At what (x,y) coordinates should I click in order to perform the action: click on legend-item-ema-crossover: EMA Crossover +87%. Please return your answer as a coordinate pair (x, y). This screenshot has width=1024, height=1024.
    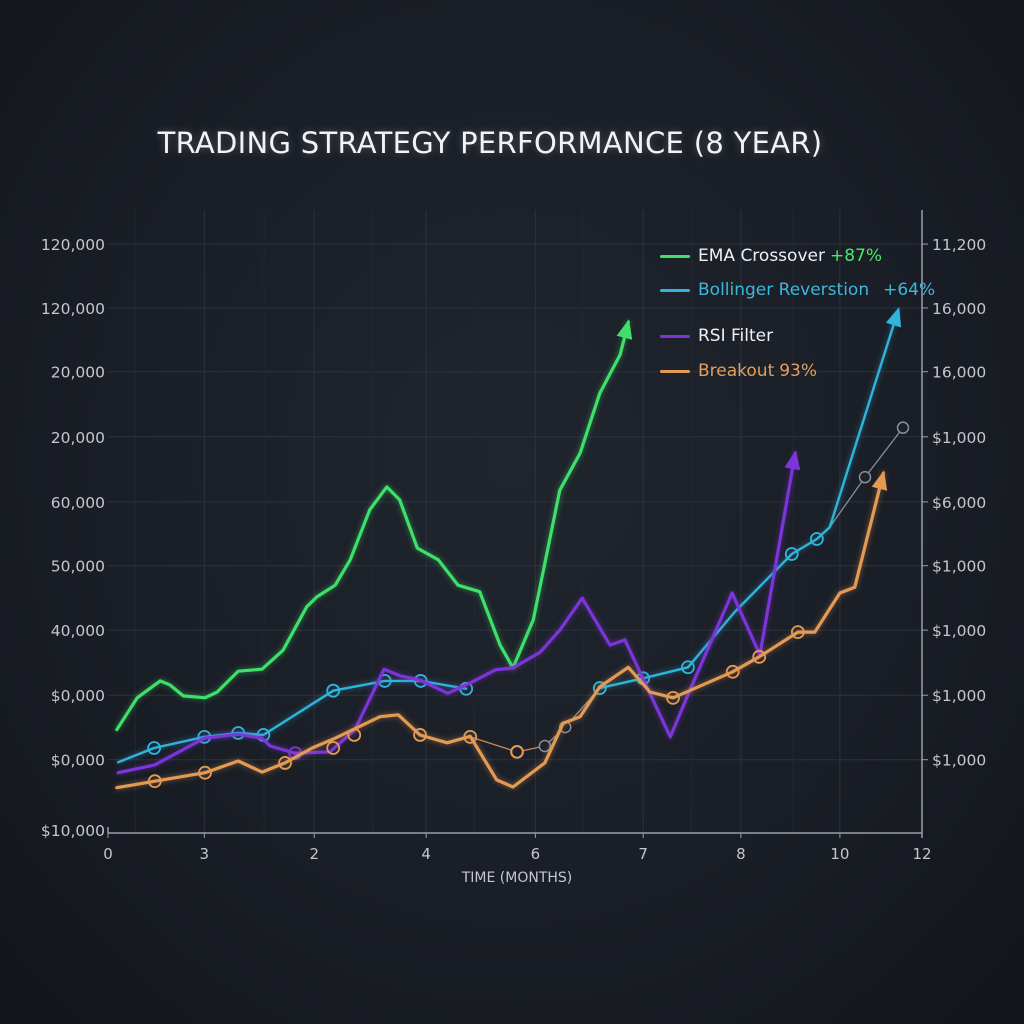
    Looking at the image, I should click on (771, 256).